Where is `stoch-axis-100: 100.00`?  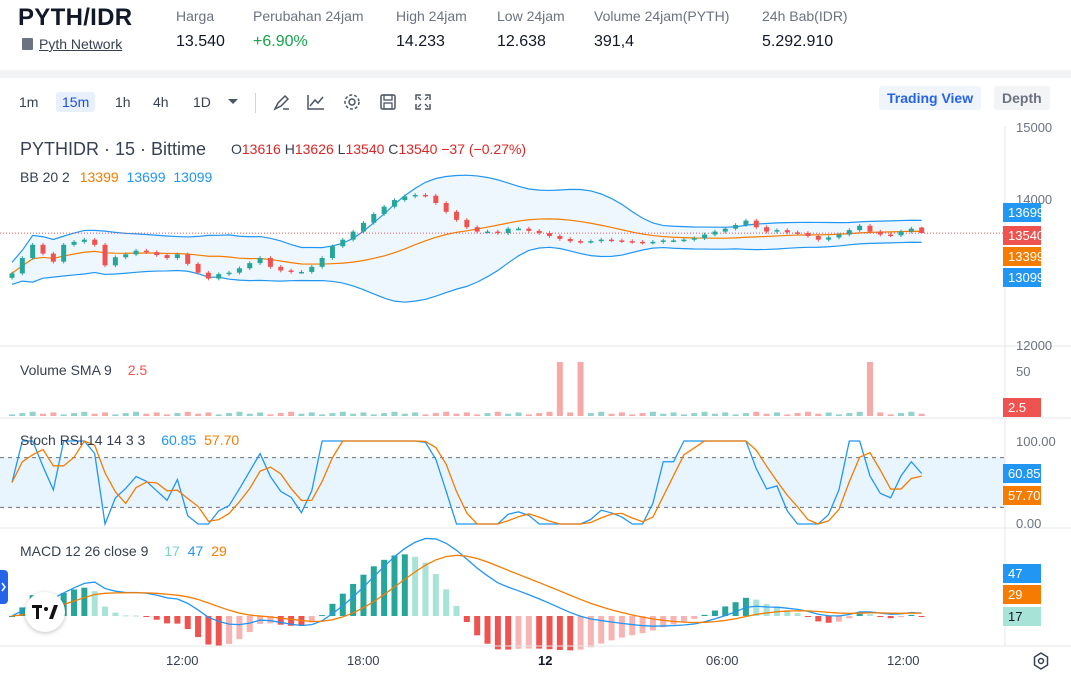
stoch-axis-100: 100.00 is located at coordinates (1036, 441).